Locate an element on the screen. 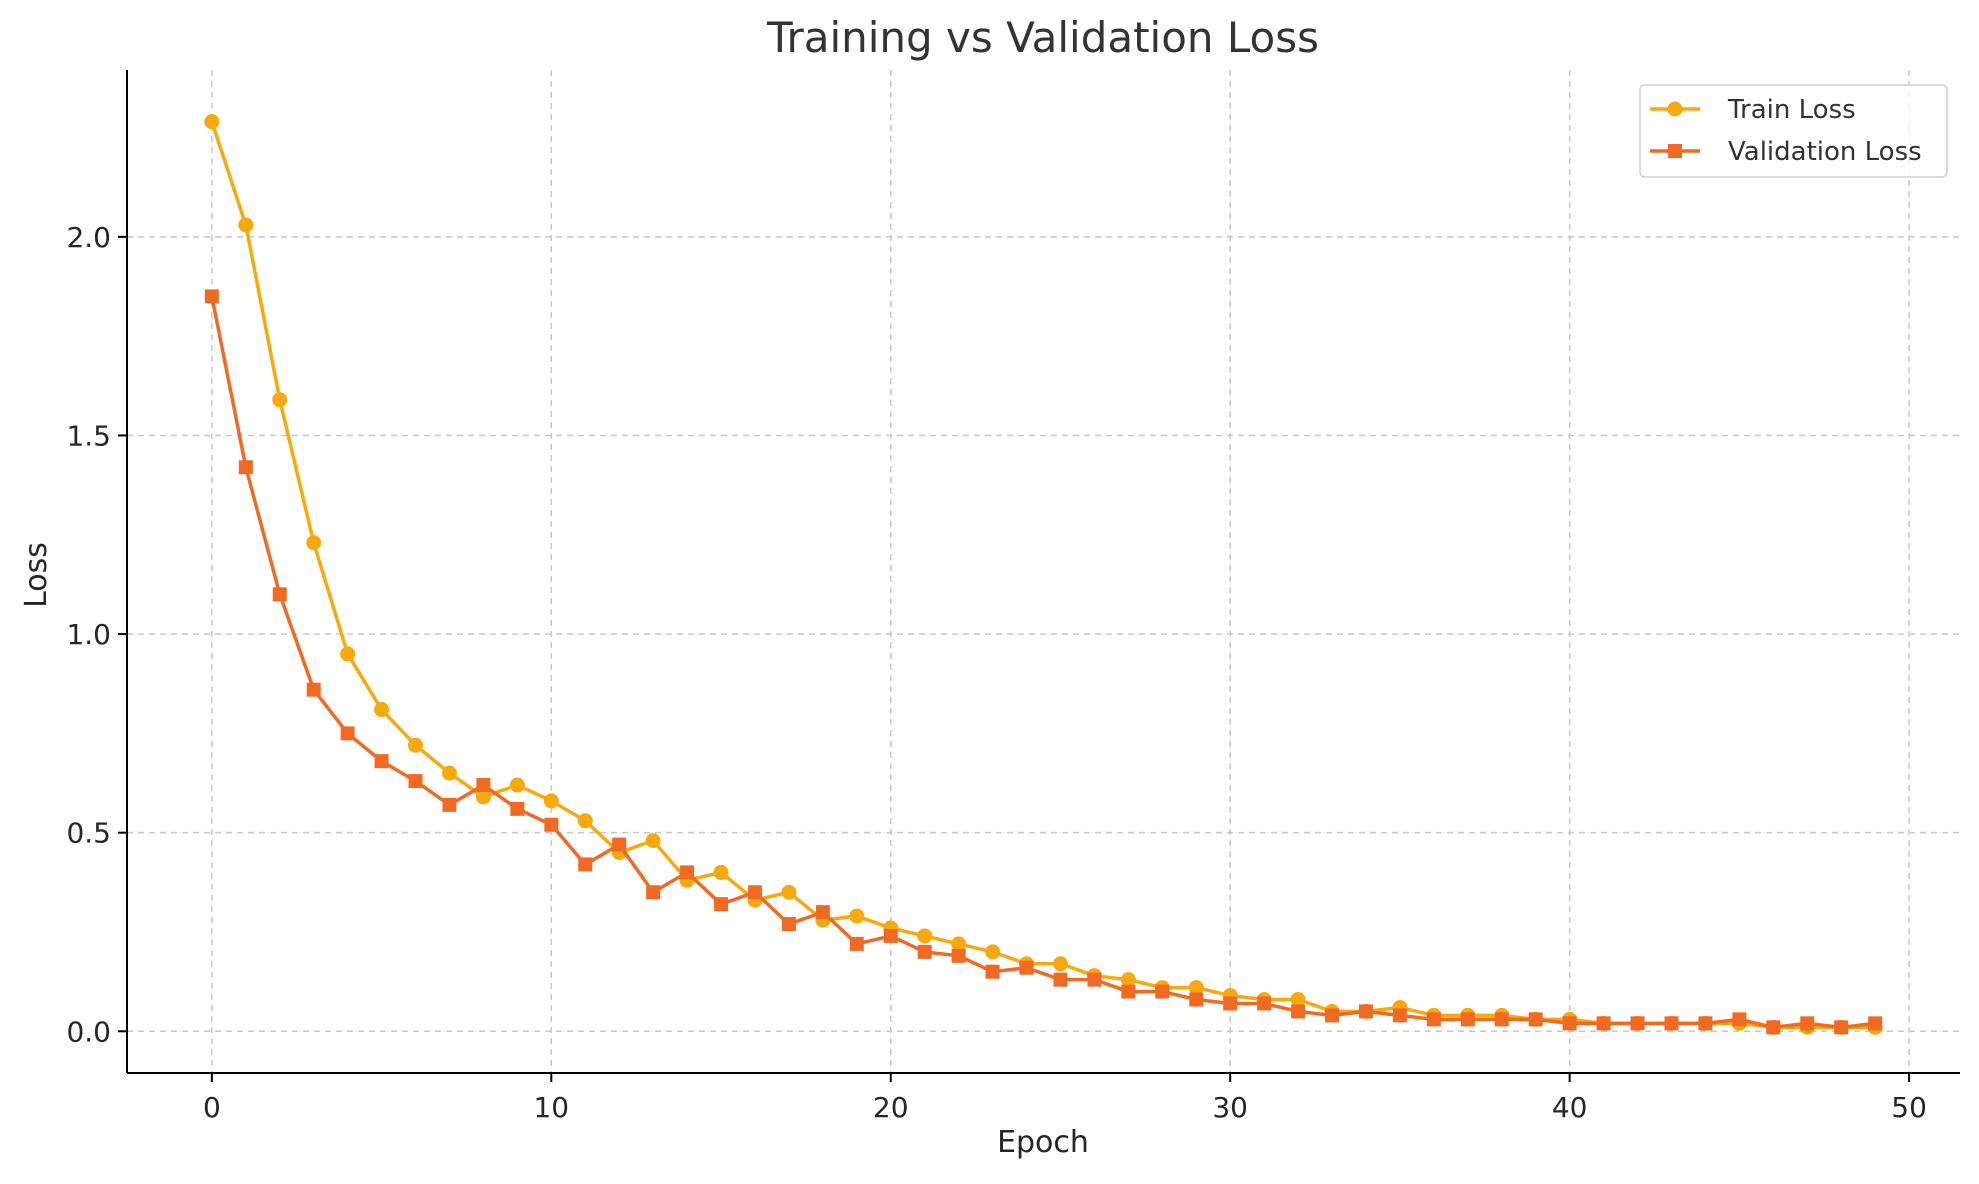  x-tick-label: 30 is located at coordinates (1230, 1107).